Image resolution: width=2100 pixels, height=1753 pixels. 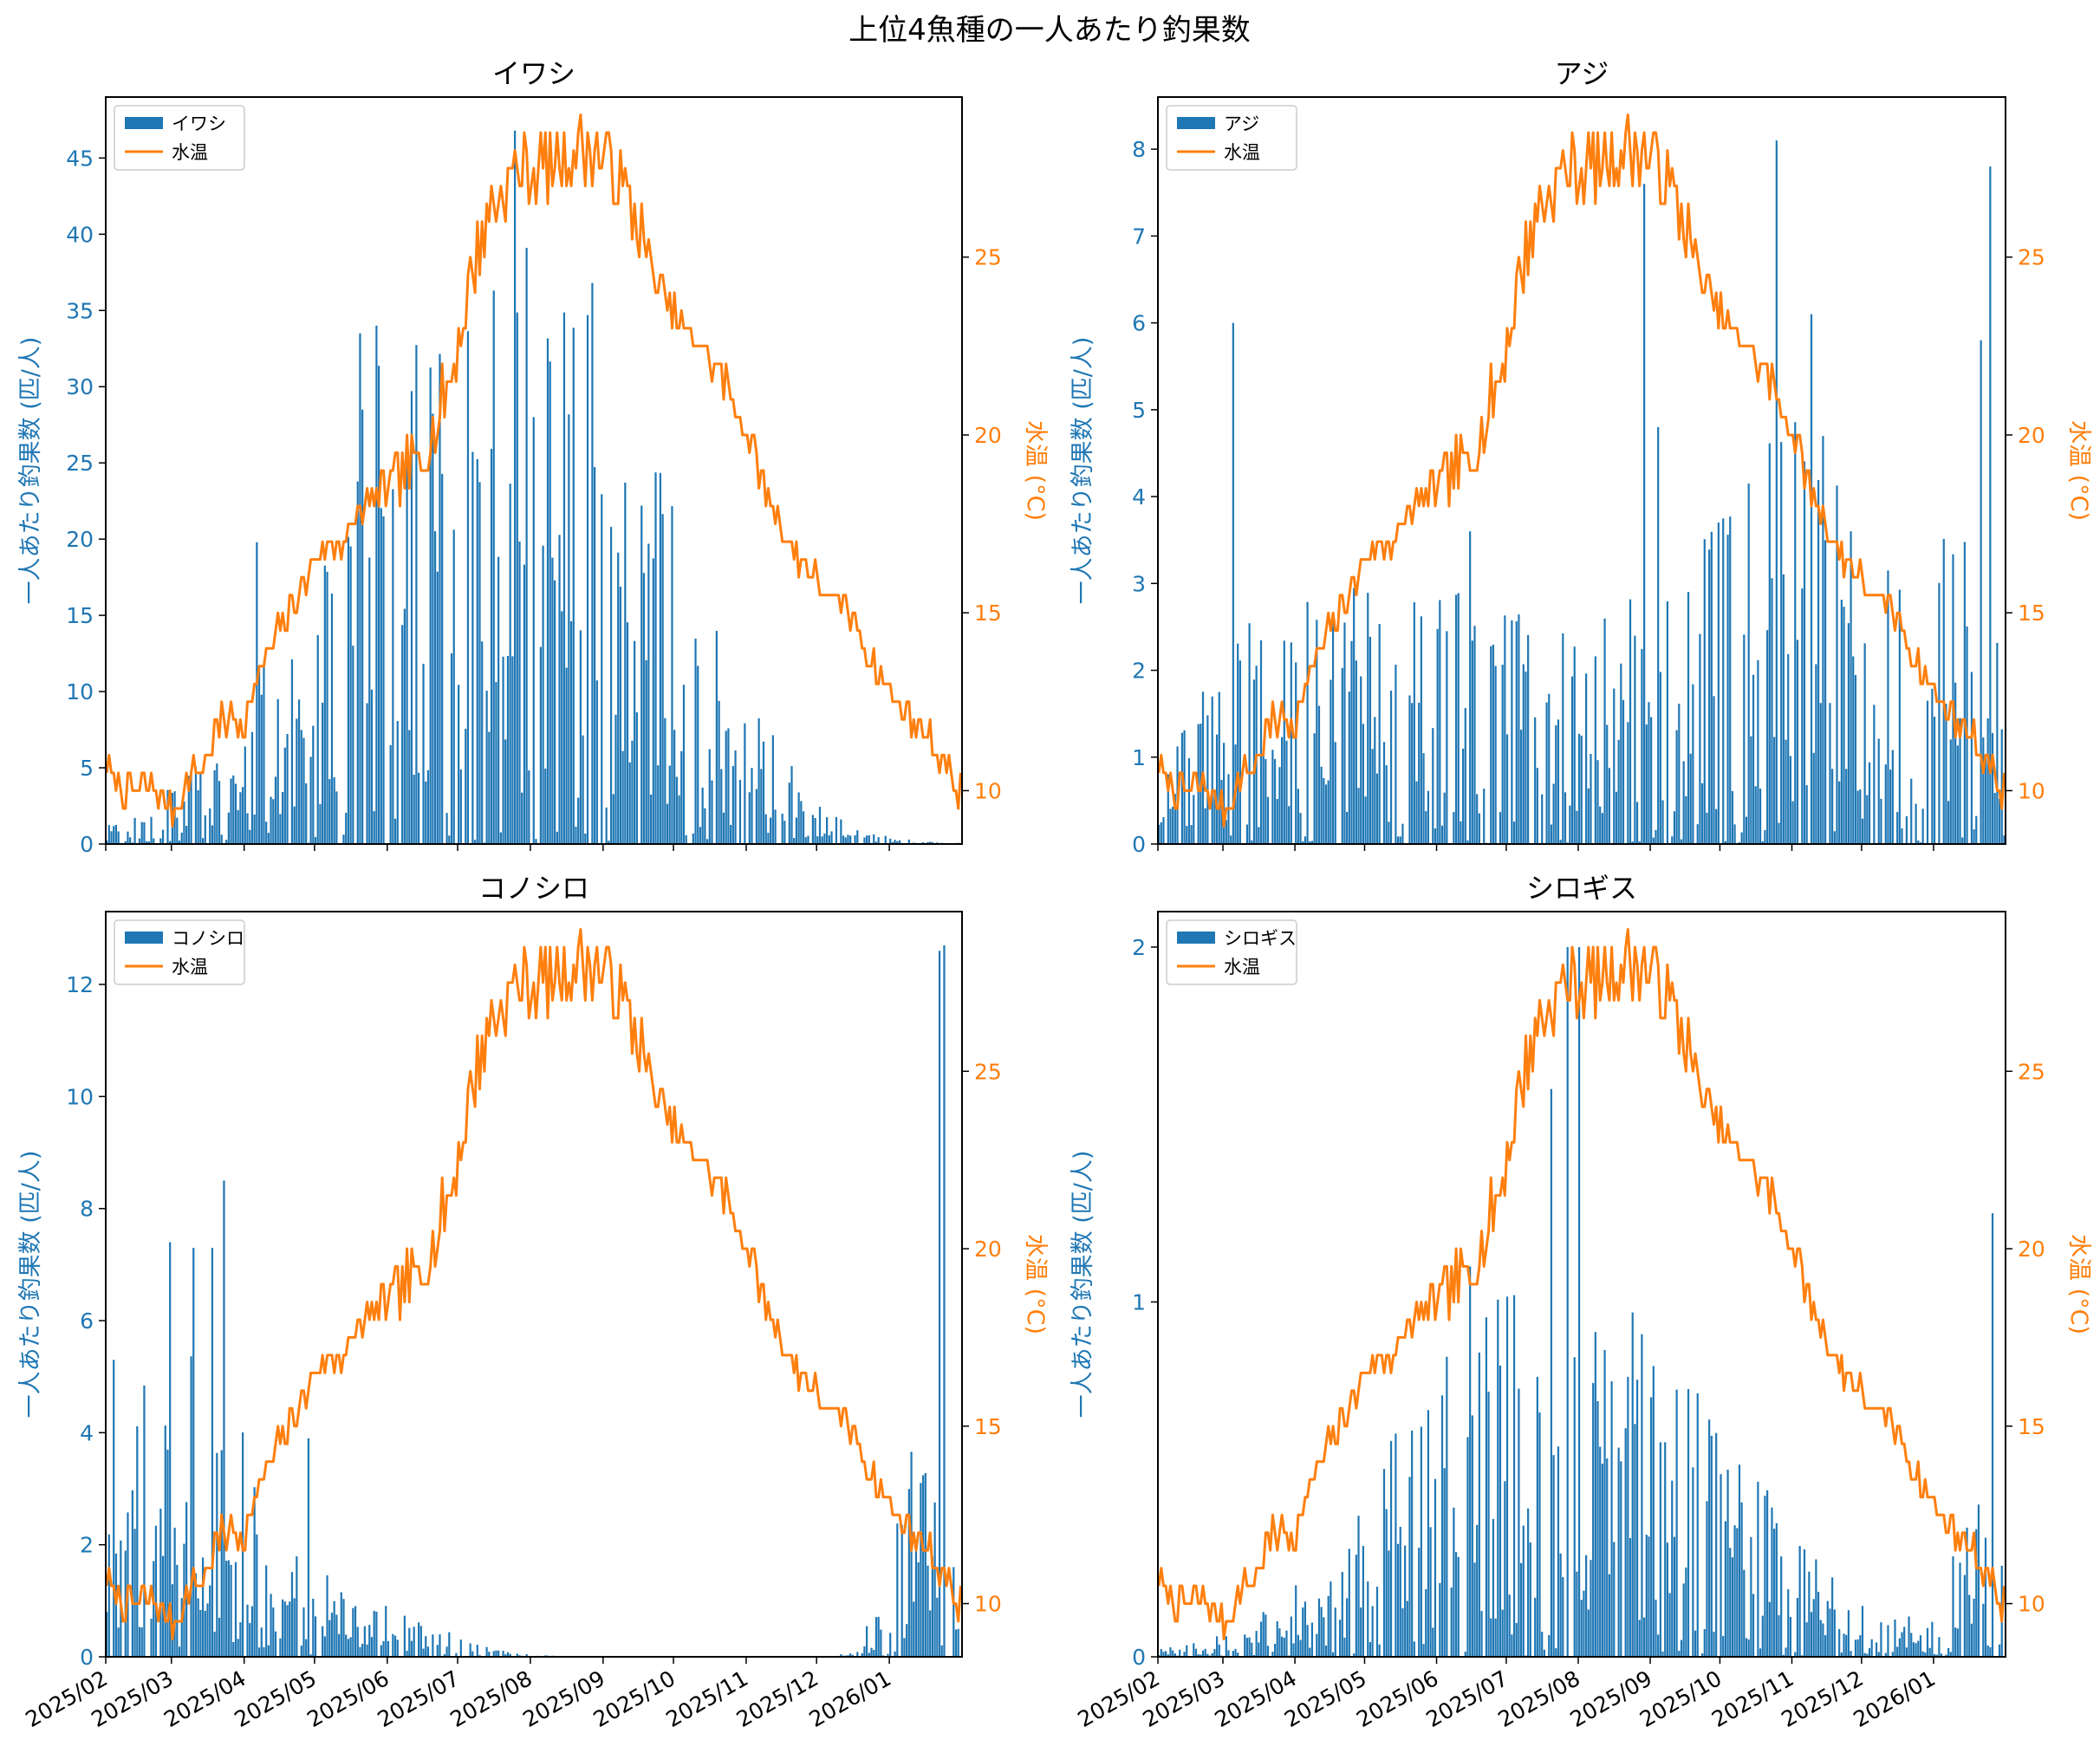 I want to click on y2-axis-label: 水温 (°C), so click(x=1035, y=471).